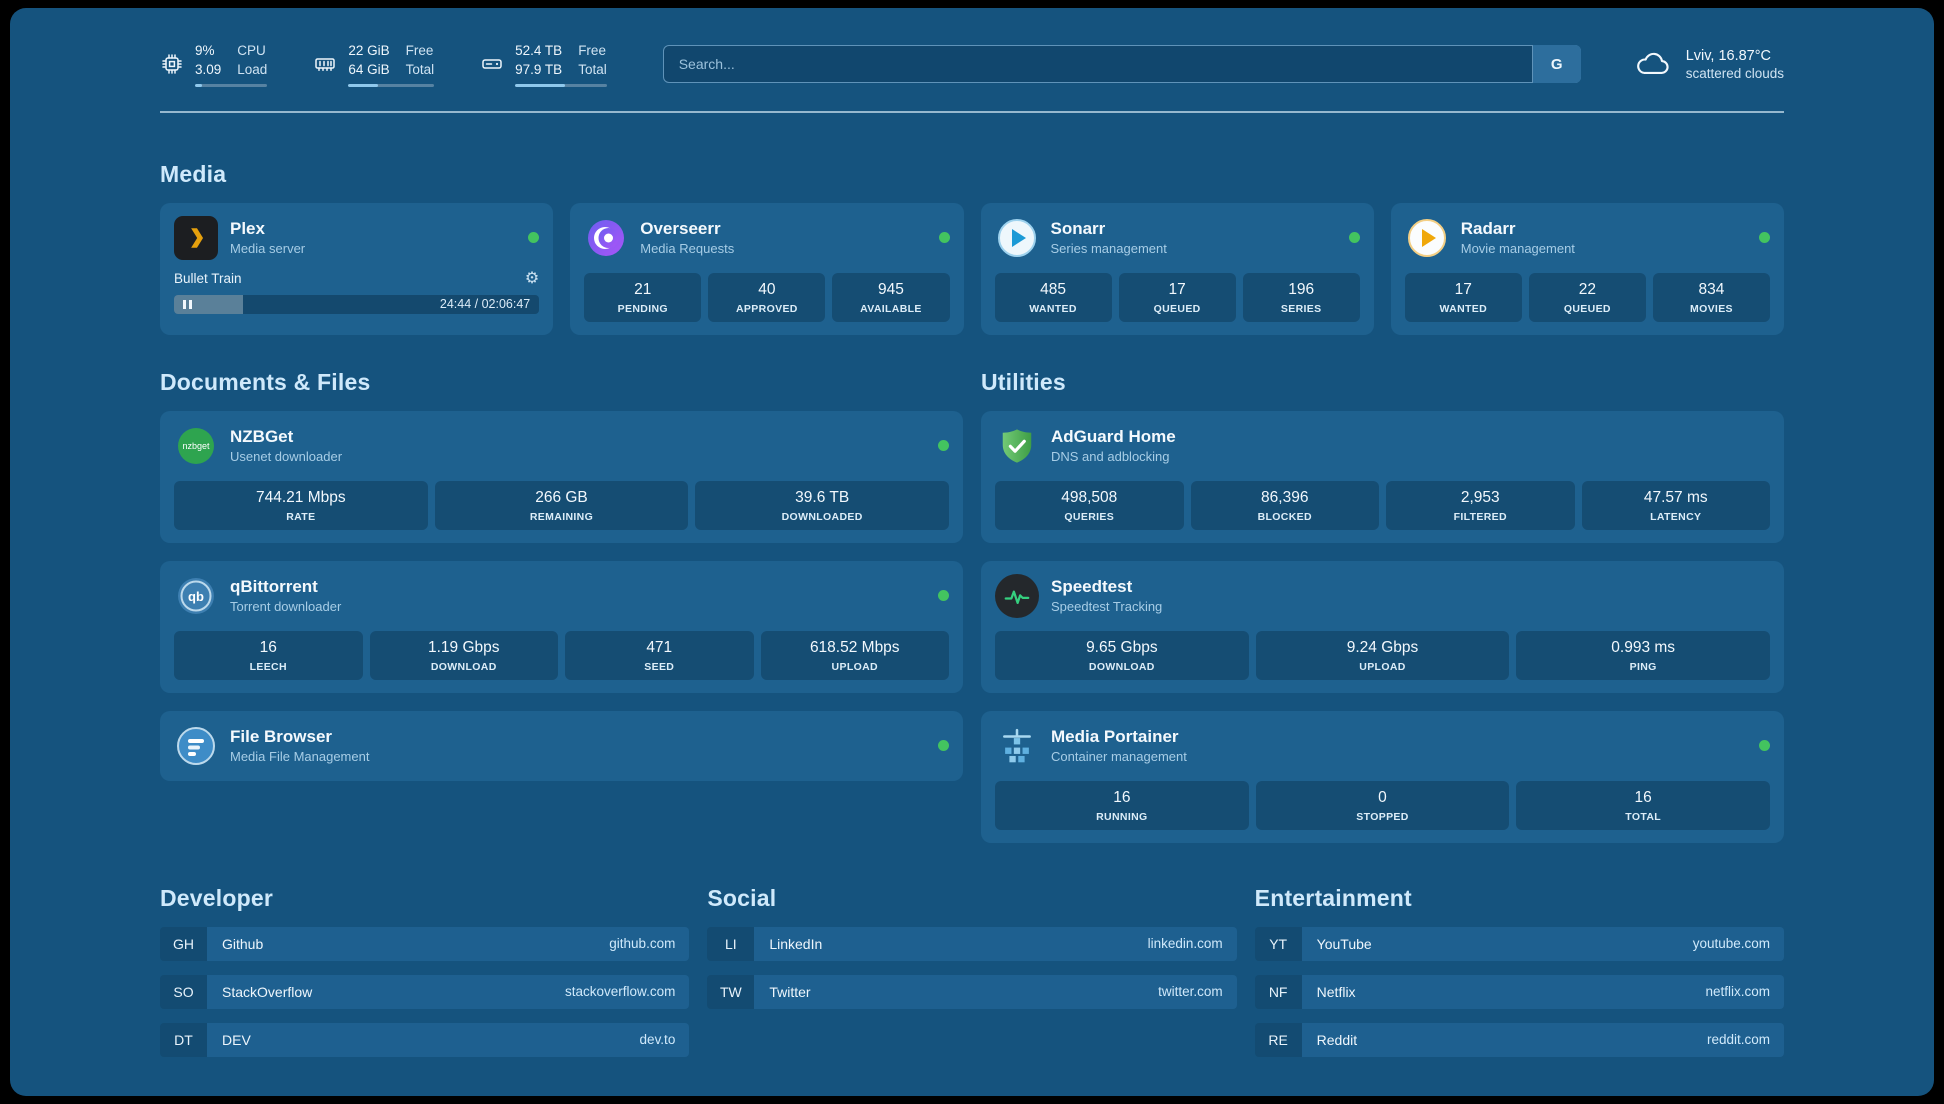 The height and width of the screenshot is (1104, 1944). Describe the element at coordinates (1121, 64) in the screenshot. I see `search-input` at that location.